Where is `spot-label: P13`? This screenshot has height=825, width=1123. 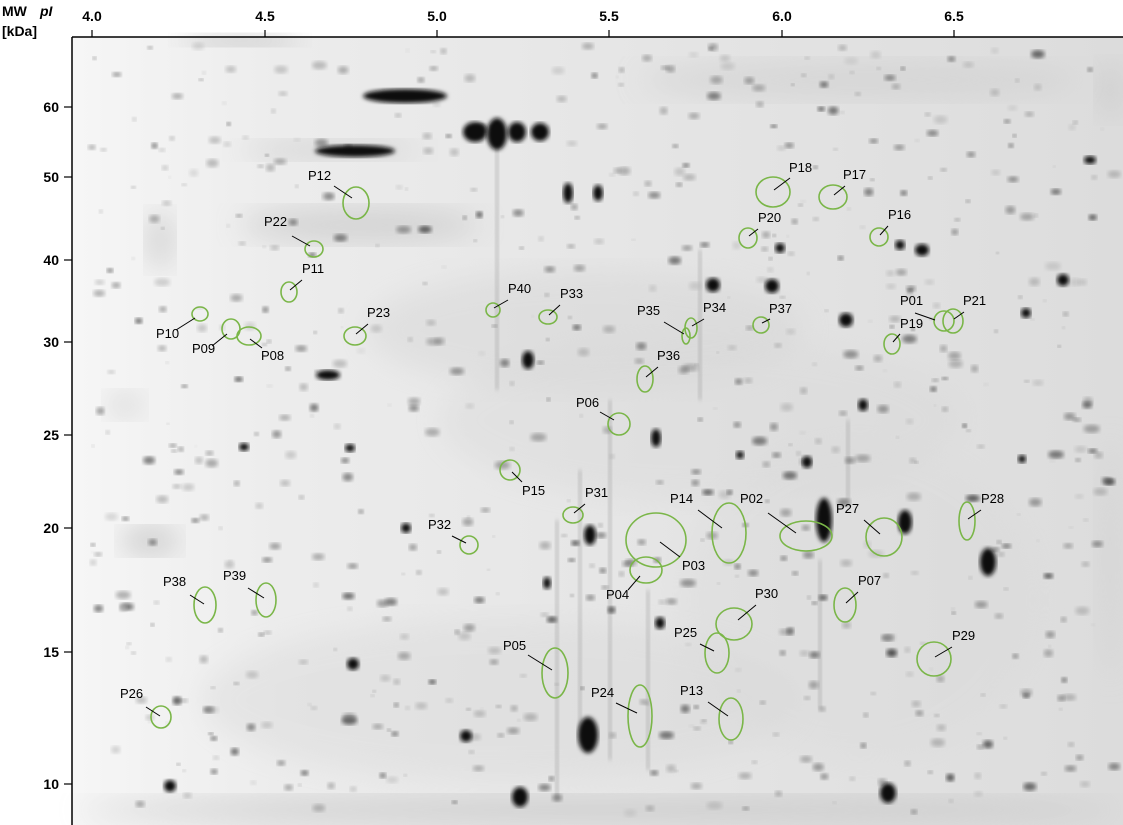 spot-label: P13 is located at coordinates (691, 690).